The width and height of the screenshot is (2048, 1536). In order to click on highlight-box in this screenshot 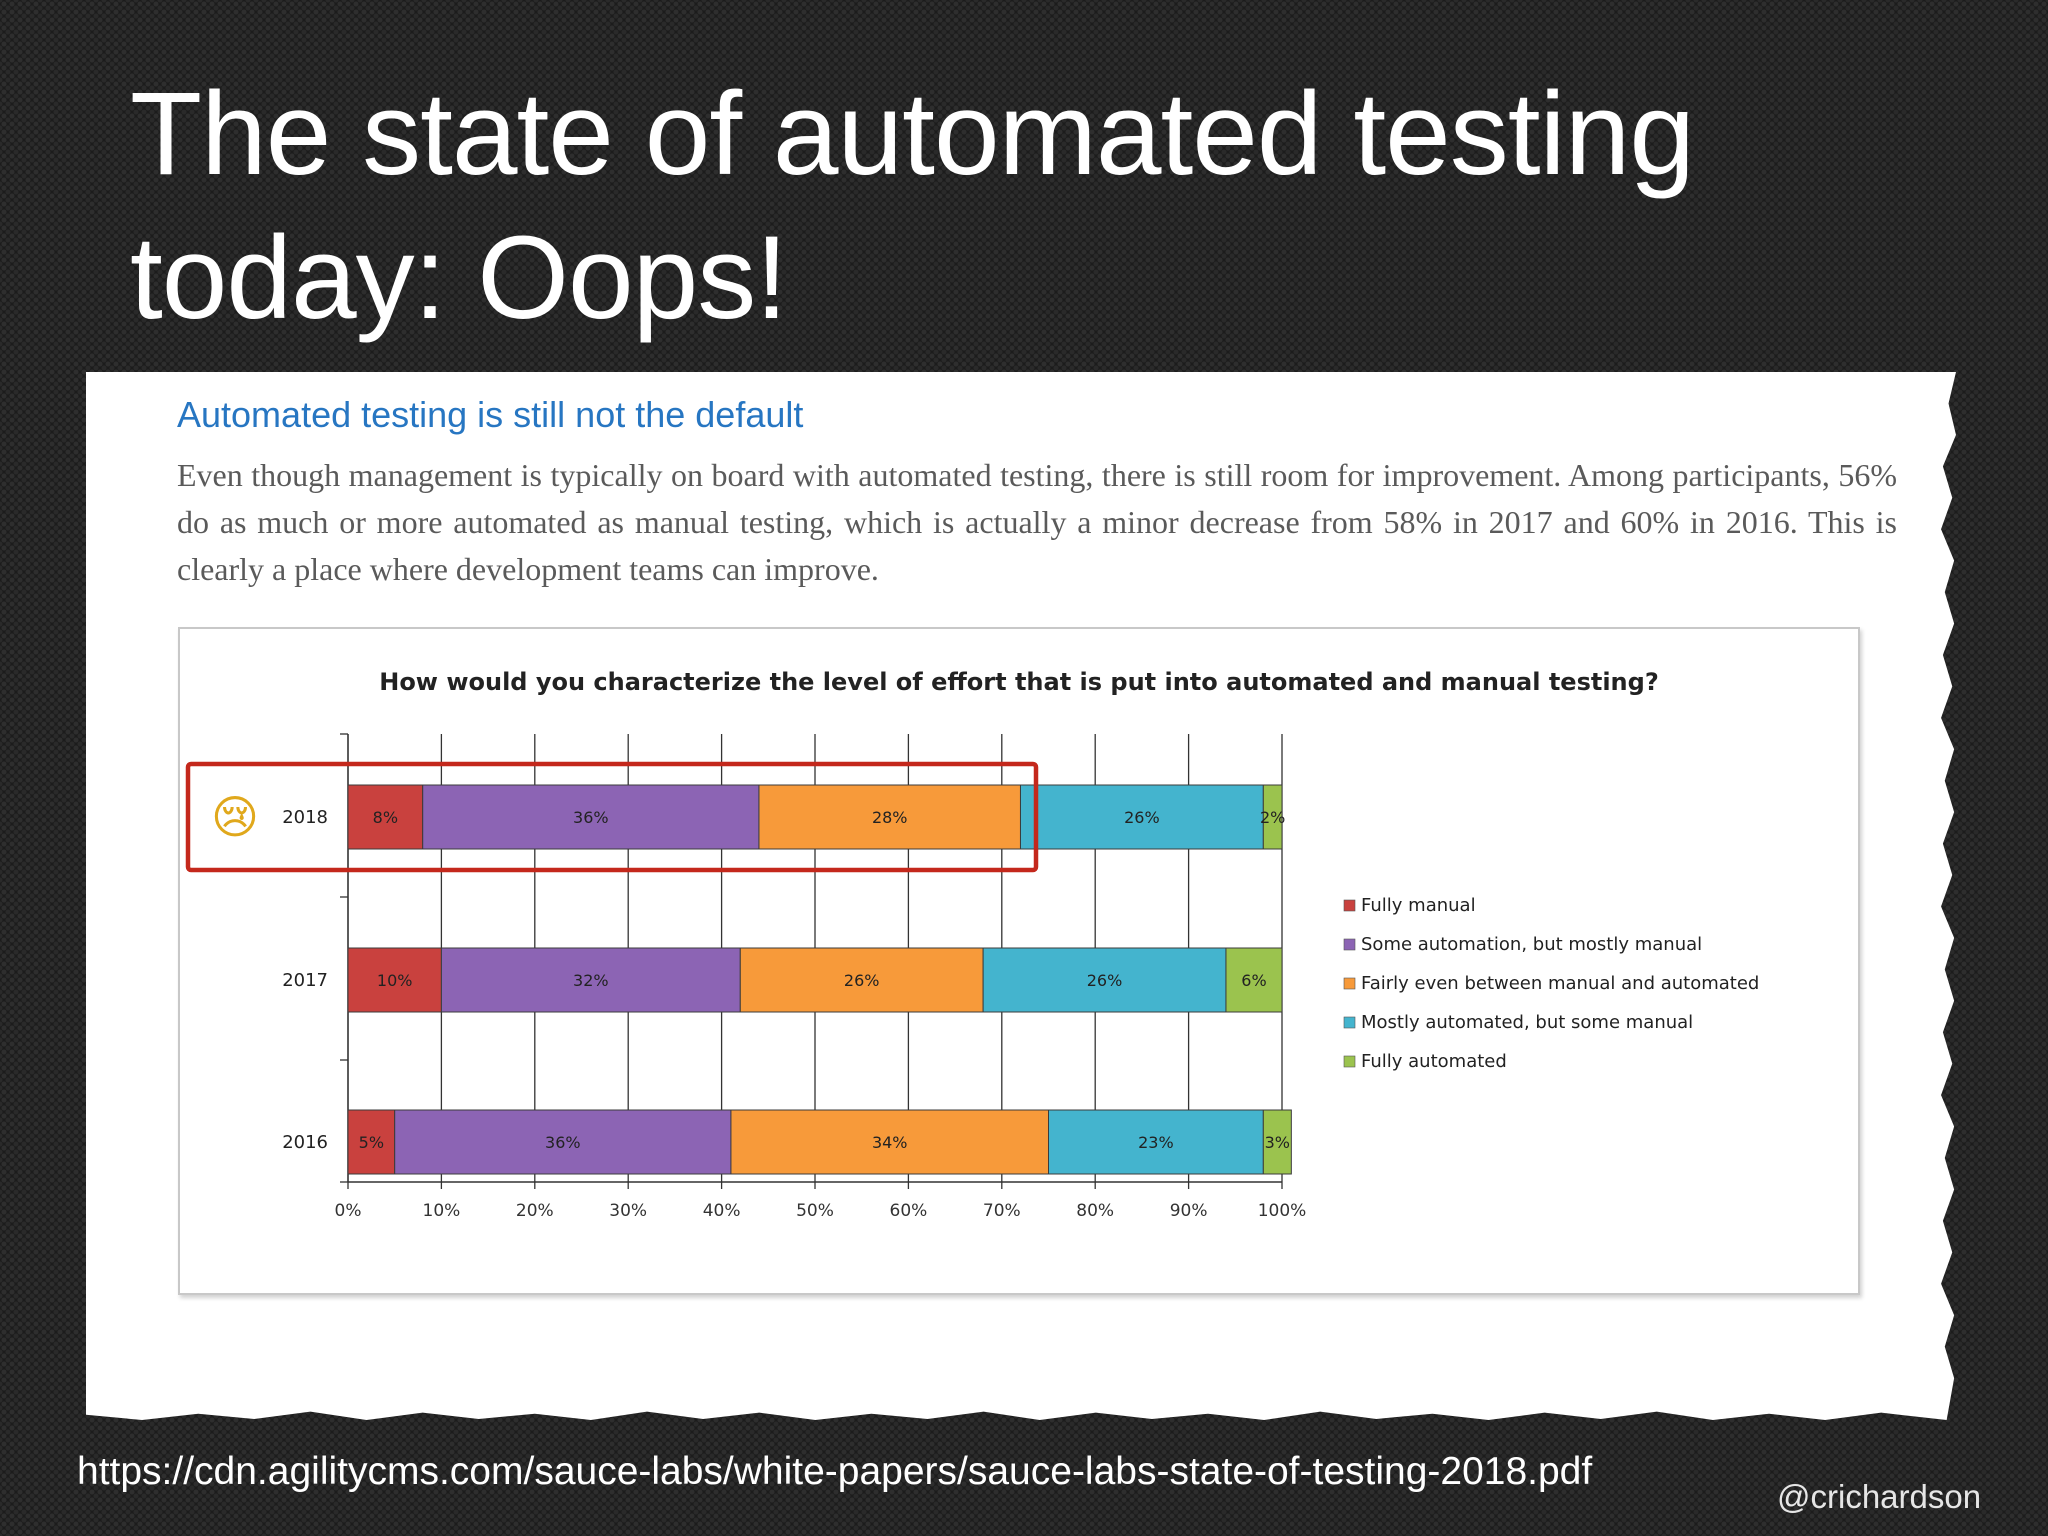, I will do `click(612, 817)`.